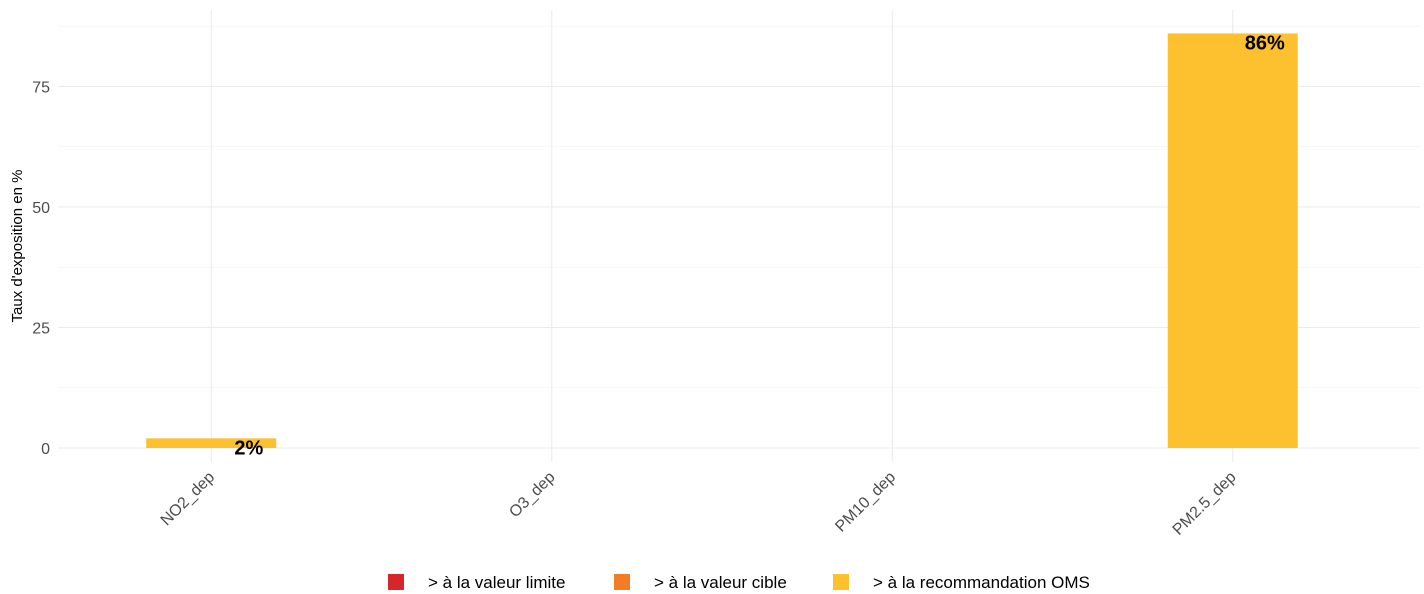  What do you see at coordinates (532, 495) in the screenshot?
I see `x-tick-label: O3_dep` at bounding box center [532, 495].